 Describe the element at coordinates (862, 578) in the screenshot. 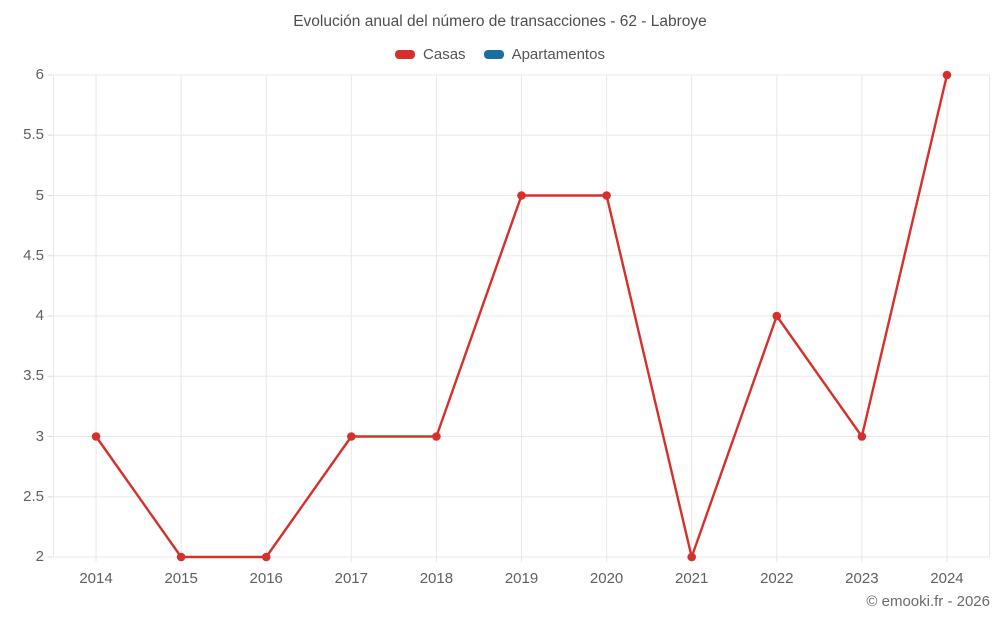

I see `x-axis-label: 2023` at that location.